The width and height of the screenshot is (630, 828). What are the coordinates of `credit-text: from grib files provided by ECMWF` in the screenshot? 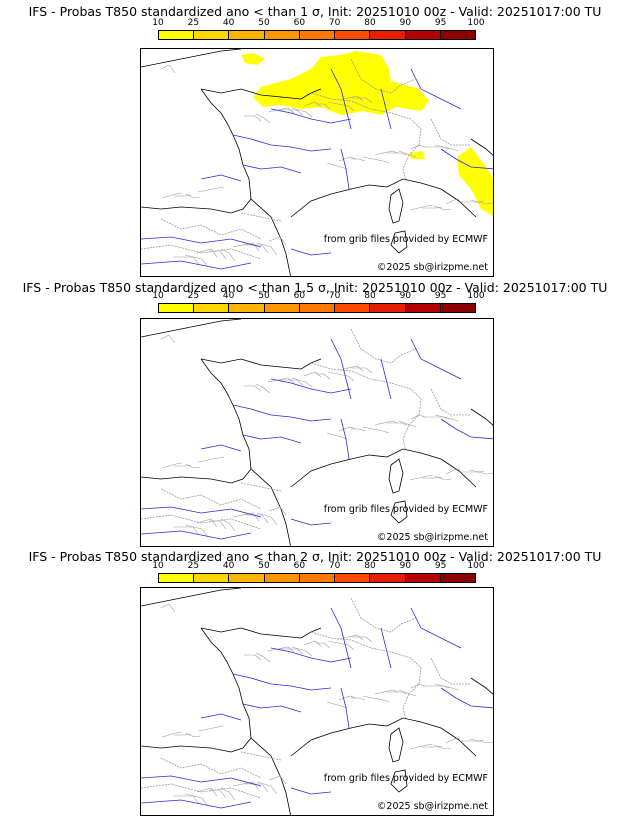 It's located at (405, 509).